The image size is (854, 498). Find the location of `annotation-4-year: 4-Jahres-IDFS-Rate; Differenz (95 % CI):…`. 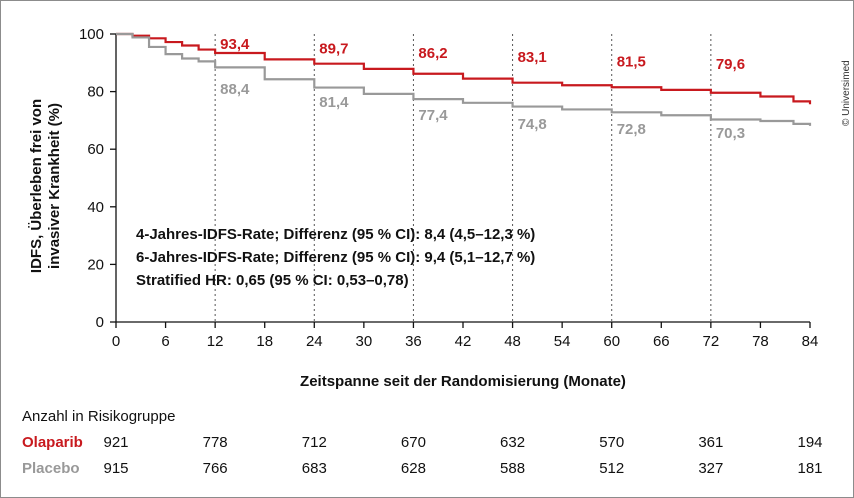

annotation-4-year: 4-Jahres-IDFS-Rate; Differenz (95 % CI):… is located at coordinates (335, 234).